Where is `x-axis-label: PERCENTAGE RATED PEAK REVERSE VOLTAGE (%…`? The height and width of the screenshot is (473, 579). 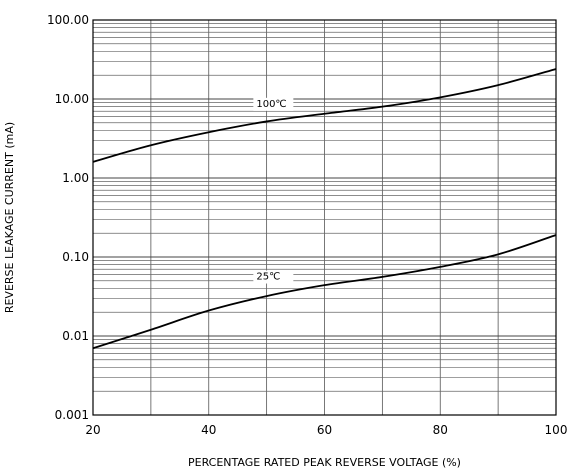 x-axis-label: PERCENTAGE RATED PEAK REVERSE VOLTAGE (%… is located at coordinates (324, 462).